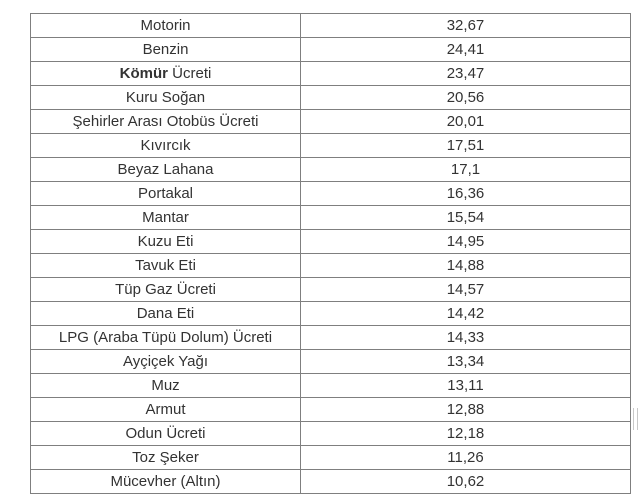  I want to click on item-name: Kömür Ücreti, so click(165, 73).